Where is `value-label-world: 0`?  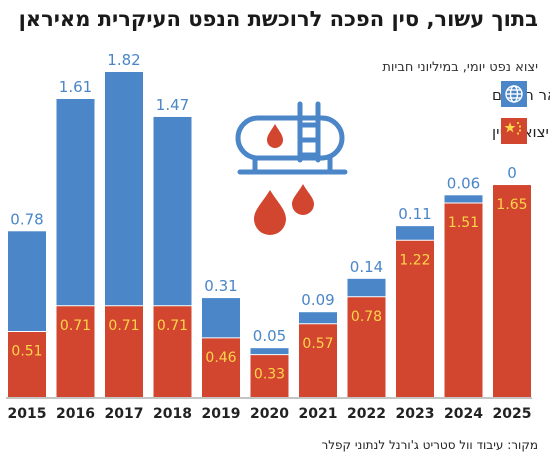
value-label-world: 0 is located at coordinates (512, 173).